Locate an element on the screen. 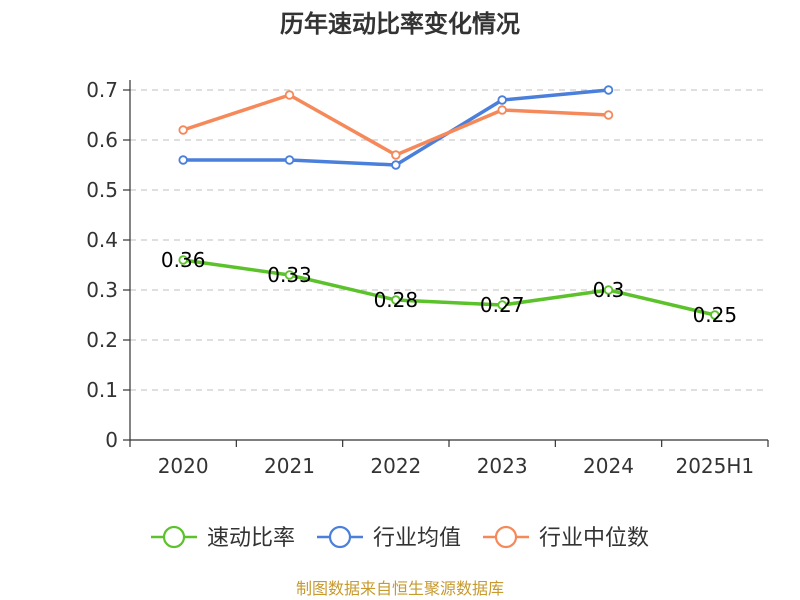 The image size is (800, 600). legend-item: 速动比率 is located at coordinates (223, 538).